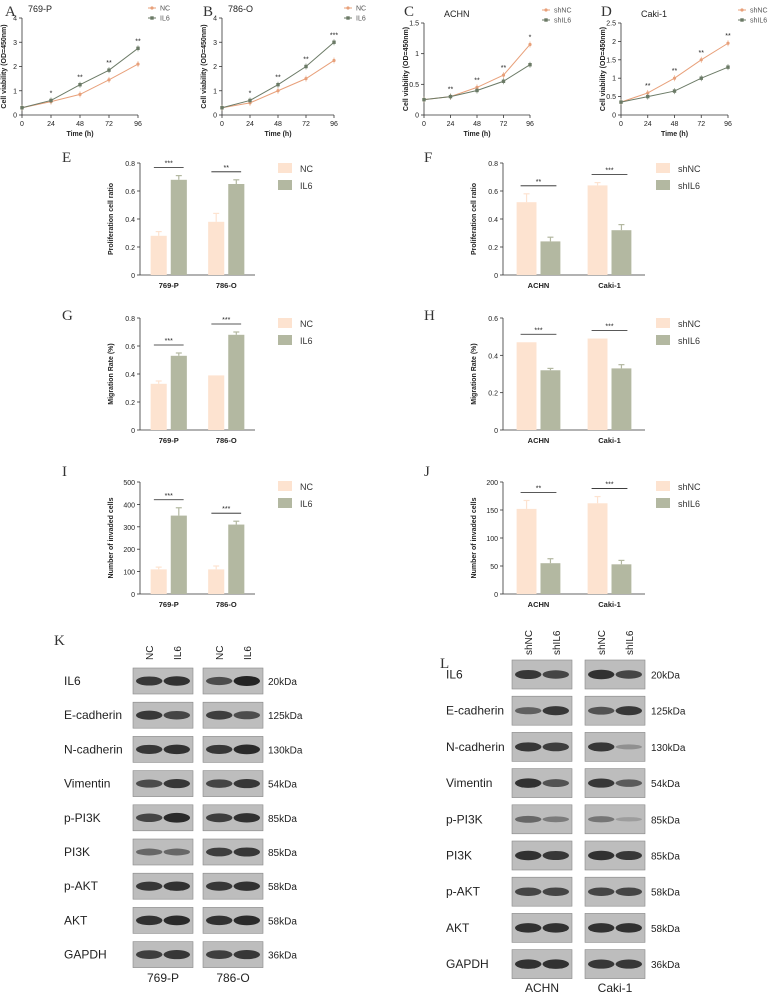  Describe the element at coordinates (306, 169) in the screenshot. I see `legend-label: NC` at that location.